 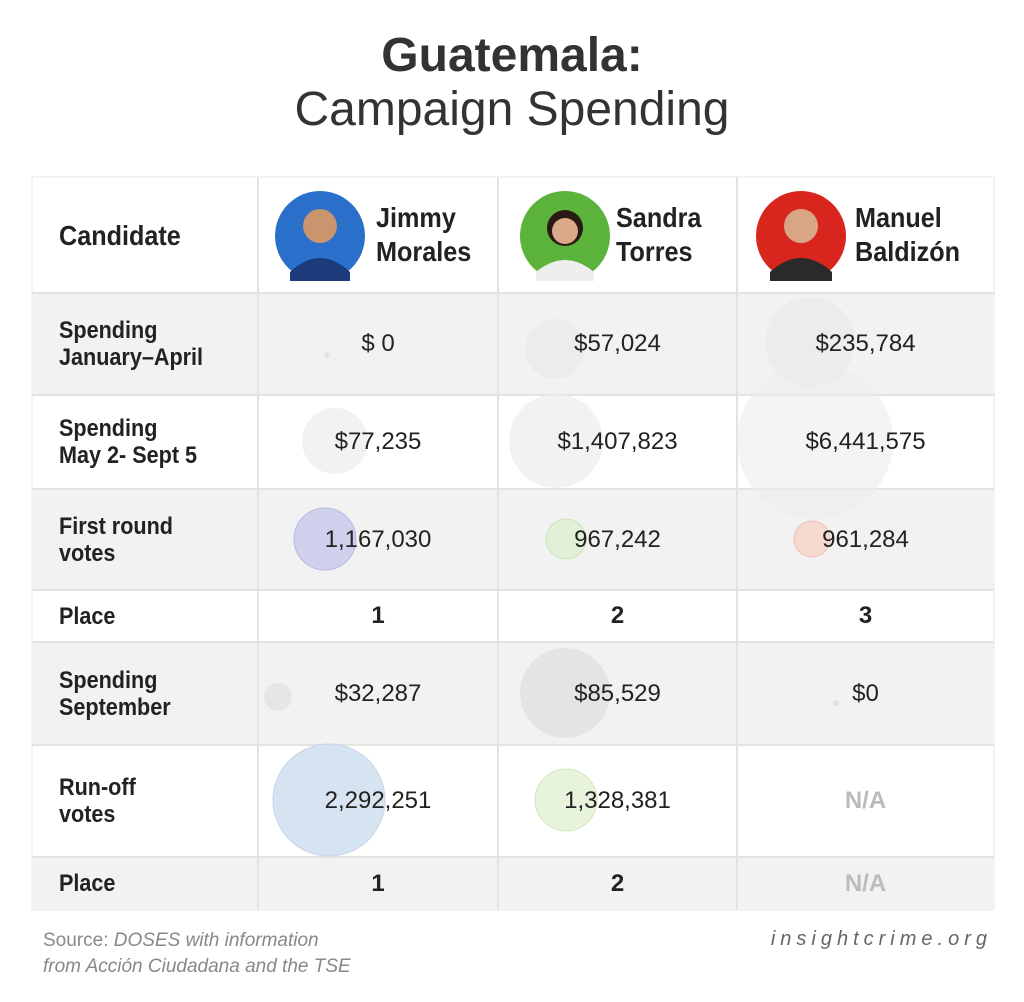 What do you see at coordinates (116, 526) in the screenshot?
I see `label-line: First round` at bounding box center [116, 526].